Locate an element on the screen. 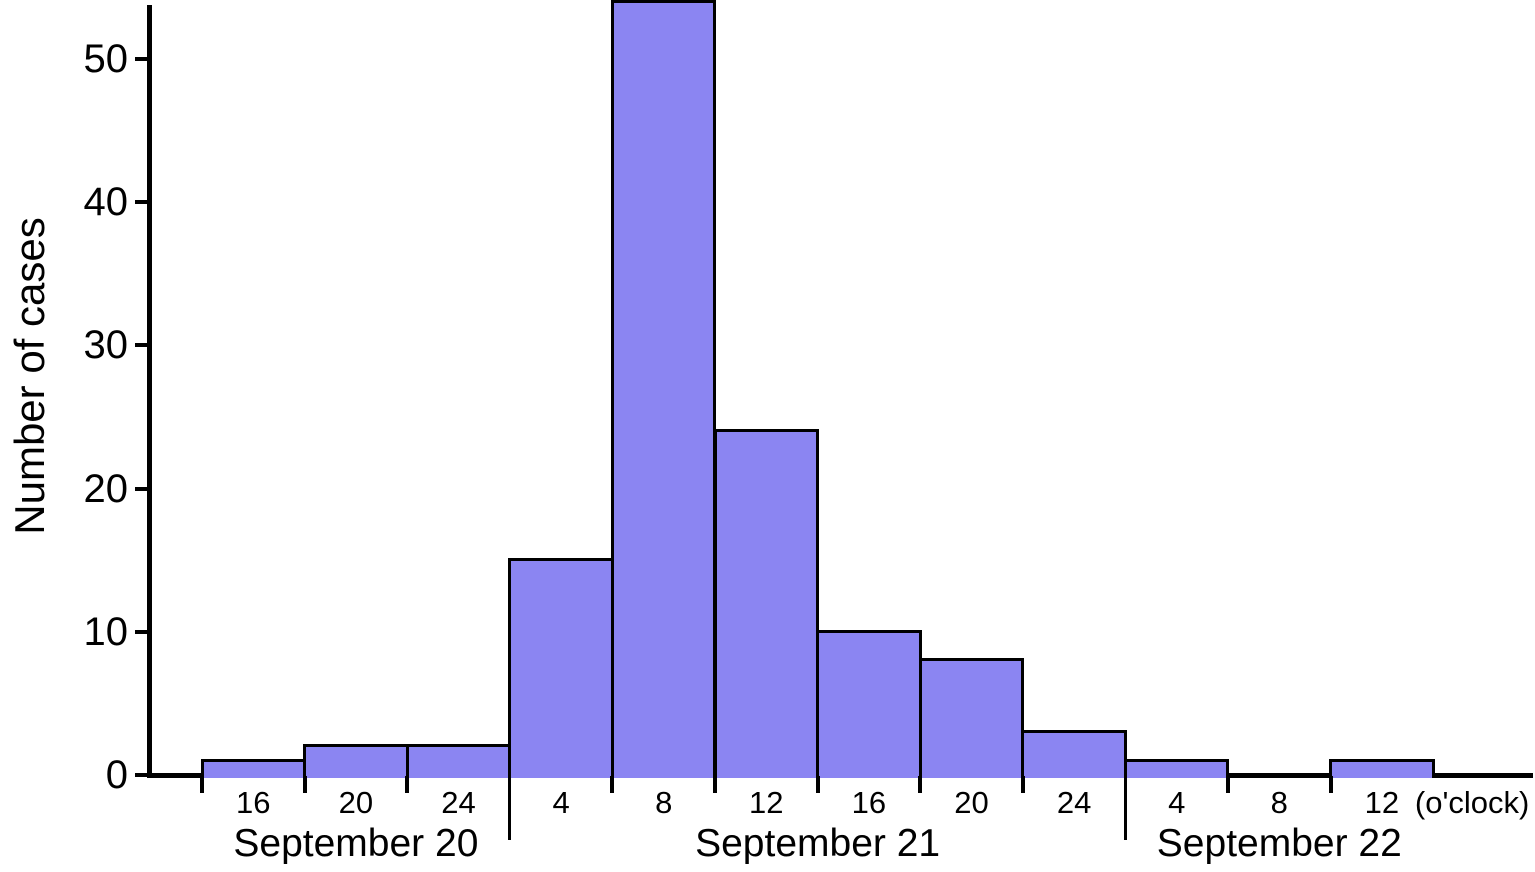 The width and height of the screenshot is (1535, 872). y-tick-label: 40 is located at coordinates (106, 202).